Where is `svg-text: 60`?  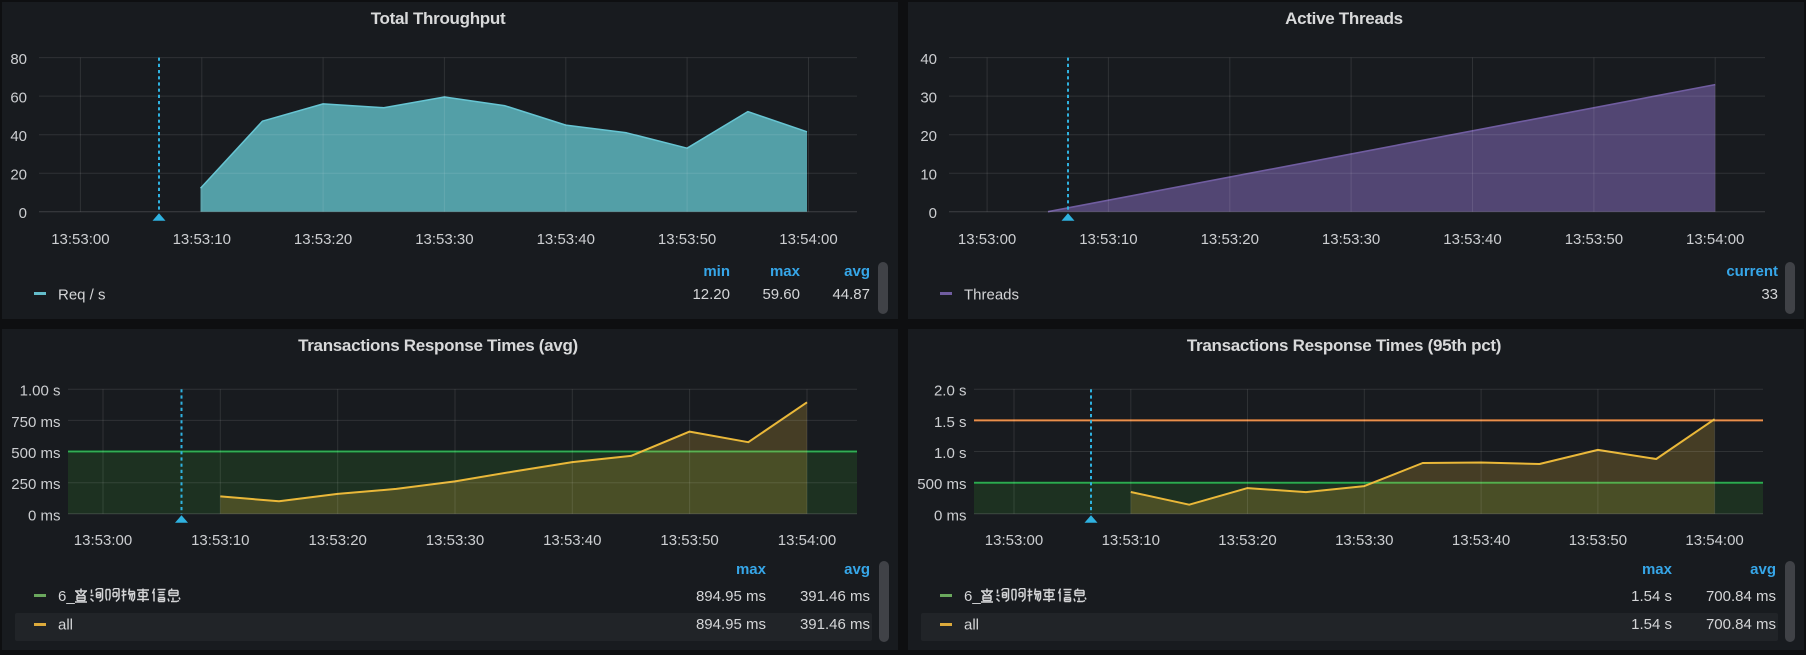
svg-text: 60 is located at coordinates (18, 98).